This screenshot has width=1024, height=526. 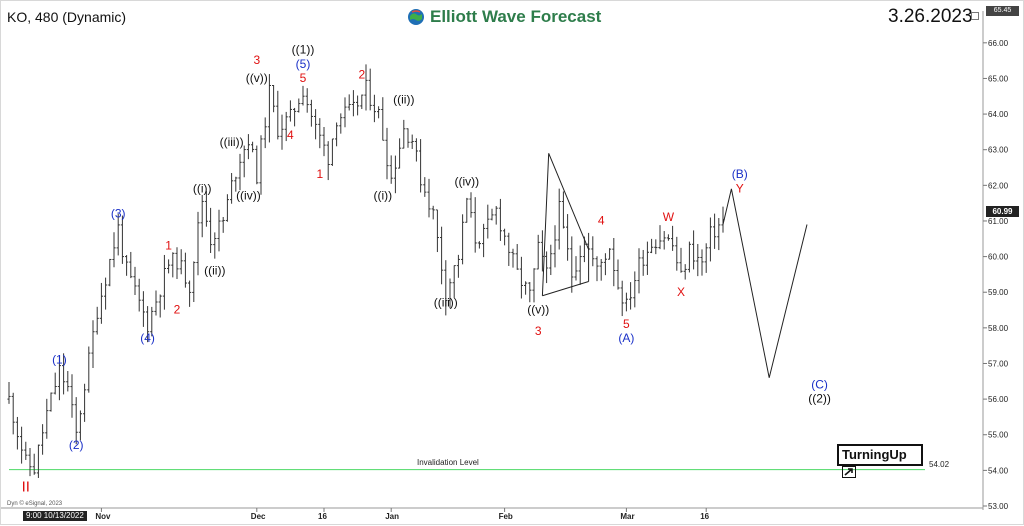 What do you see at coordinates (998, 470) in the screenshot?
I see `y-tick-label: 54.00` at bounding box center [998, 470].